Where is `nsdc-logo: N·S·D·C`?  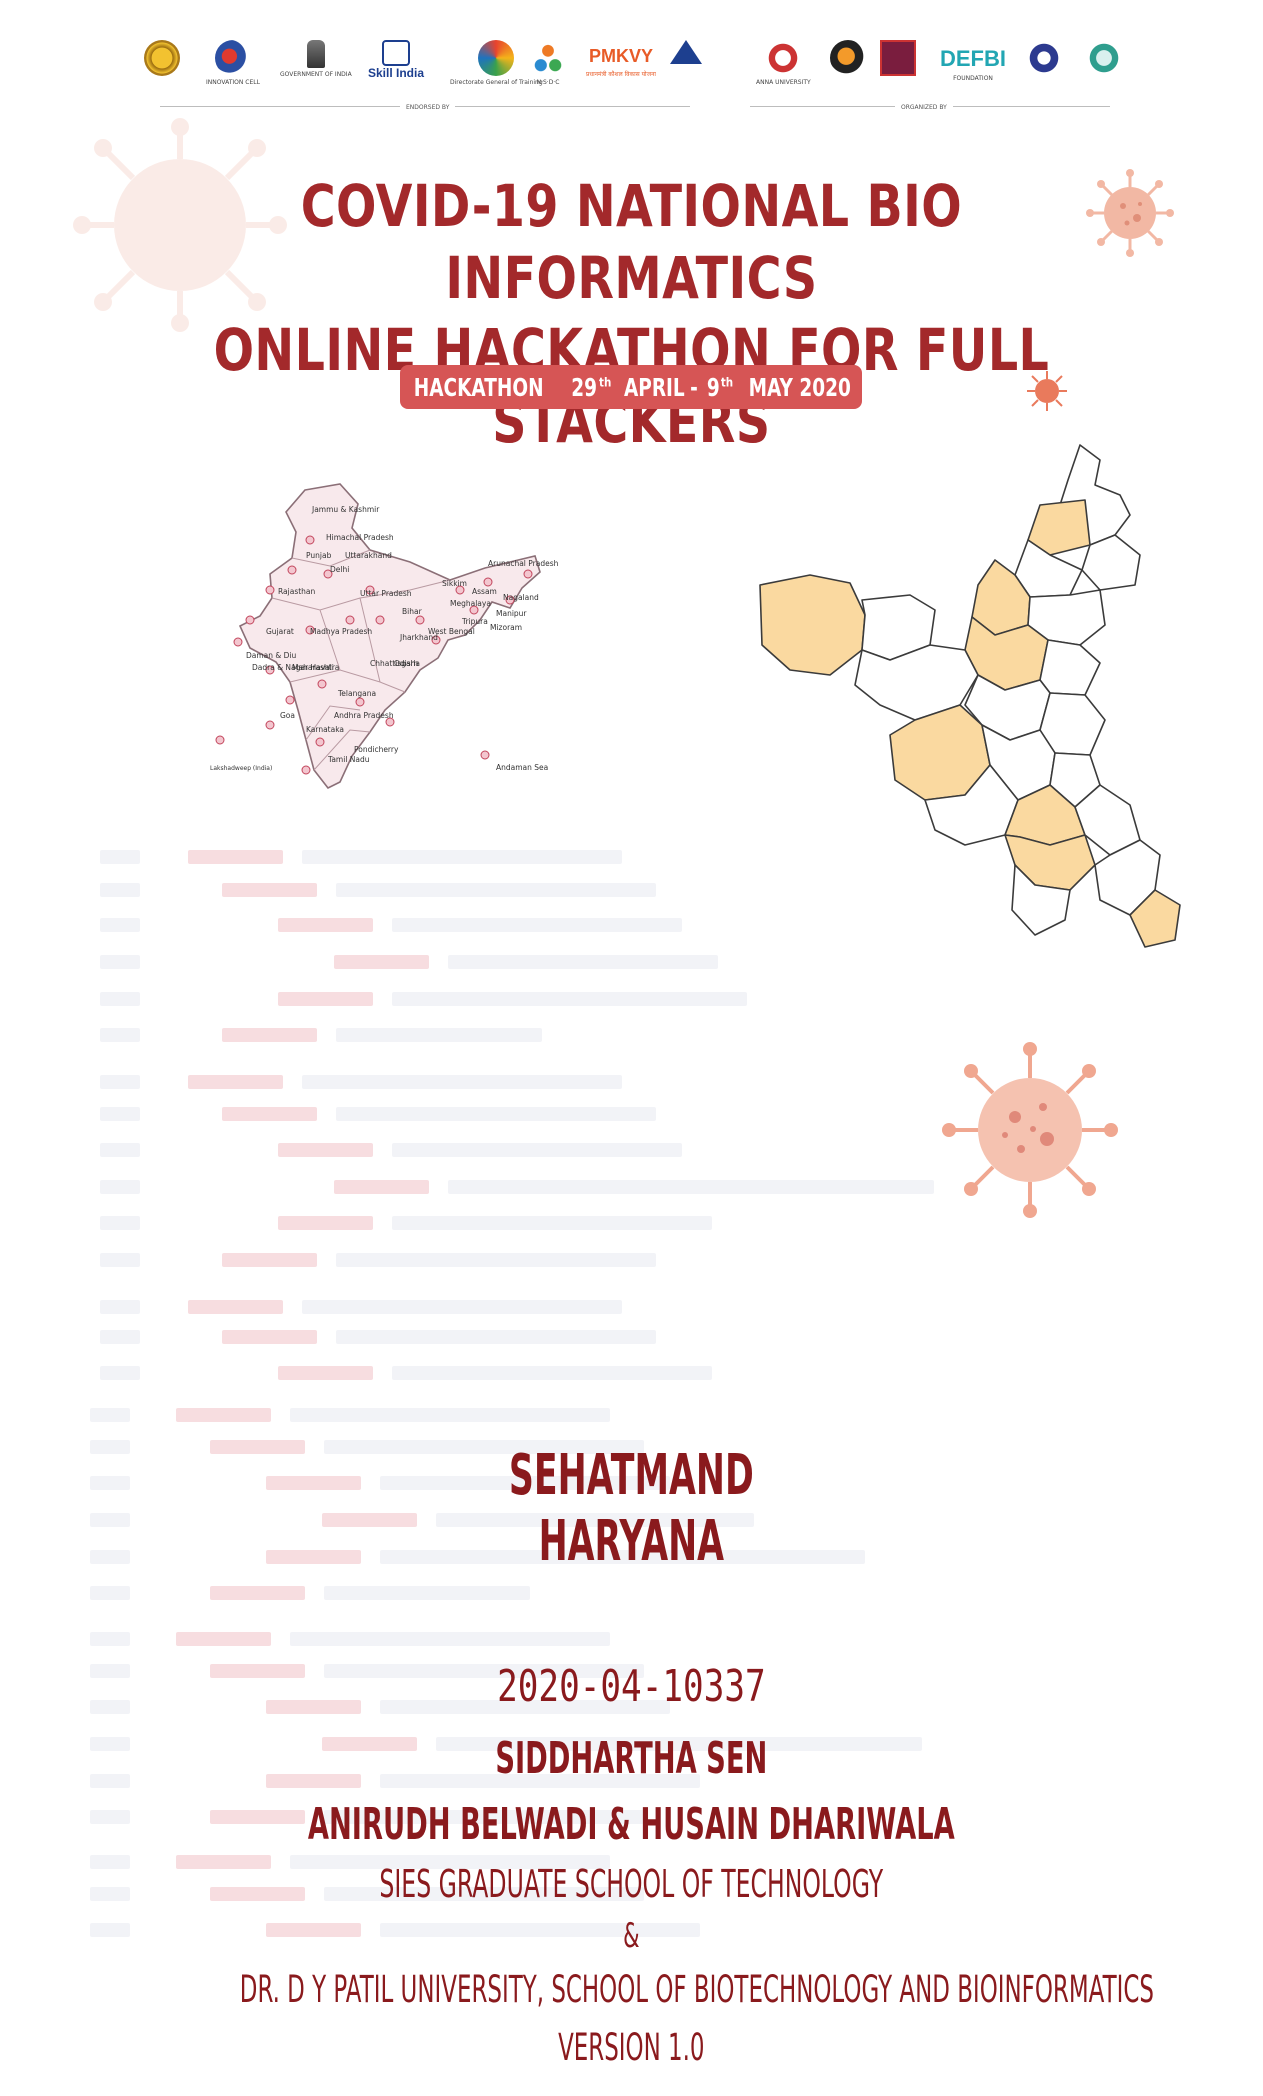 nsdc-logo: N·S·D·C is located at coordinates (548, 63).